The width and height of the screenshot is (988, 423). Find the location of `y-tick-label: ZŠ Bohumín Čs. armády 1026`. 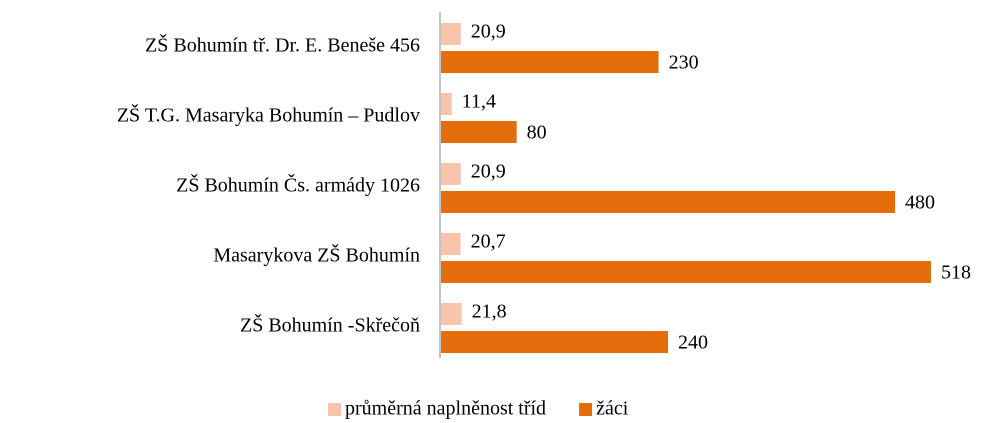

y-tick-label: ZŠ Bohumín Čs. armády 1026 is located at coordinates (298, 185).